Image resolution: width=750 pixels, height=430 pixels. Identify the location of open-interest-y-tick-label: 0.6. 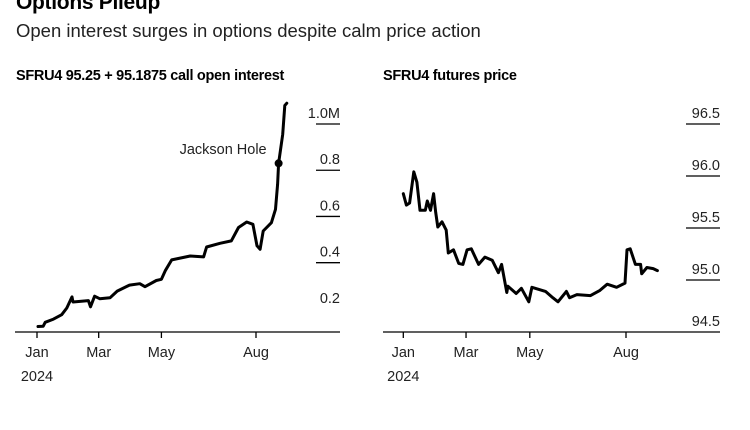
(330, 206).